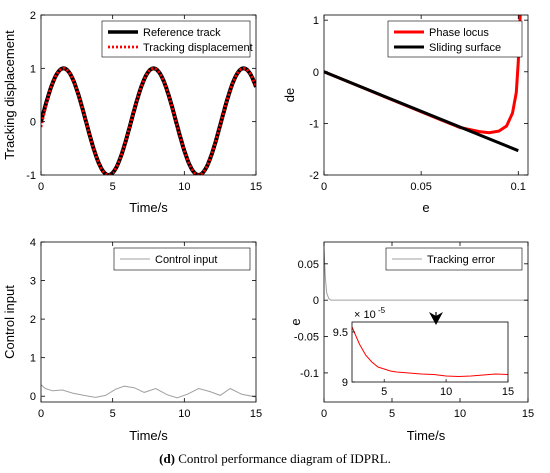  Describe the element at coordinates (508, 392) in the screenshot. I see `inset-x-tick-label: 15` at that location.